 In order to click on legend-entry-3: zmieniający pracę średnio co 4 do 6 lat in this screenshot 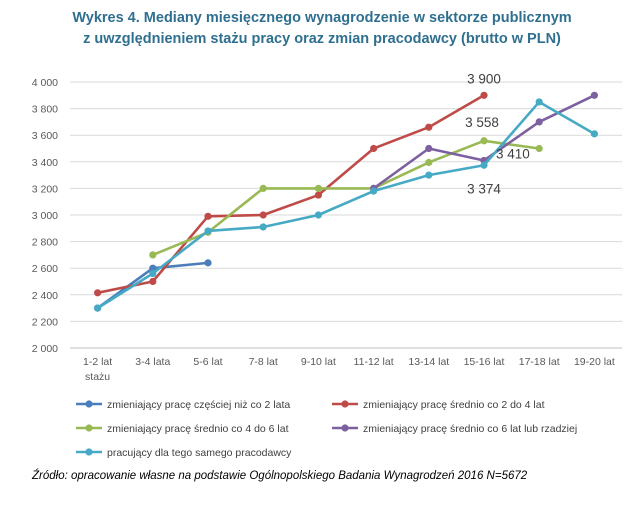, I will do `click(182, 429)`.